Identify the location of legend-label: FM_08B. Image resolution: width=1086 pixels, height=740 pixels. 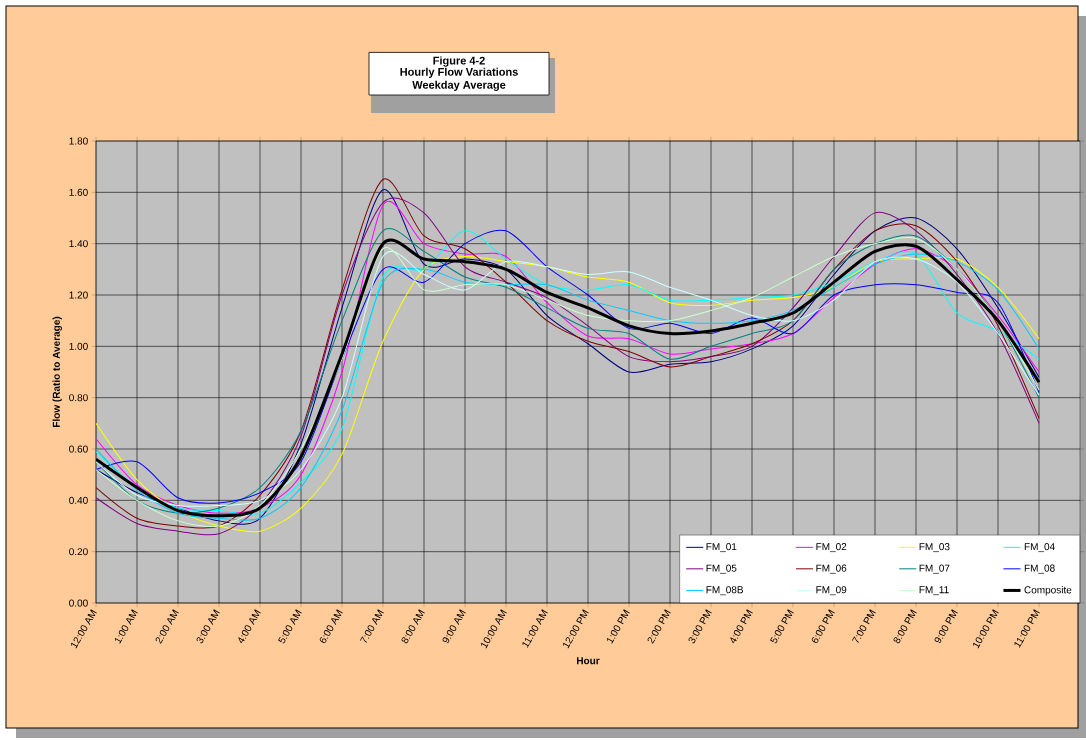
(725, 591).